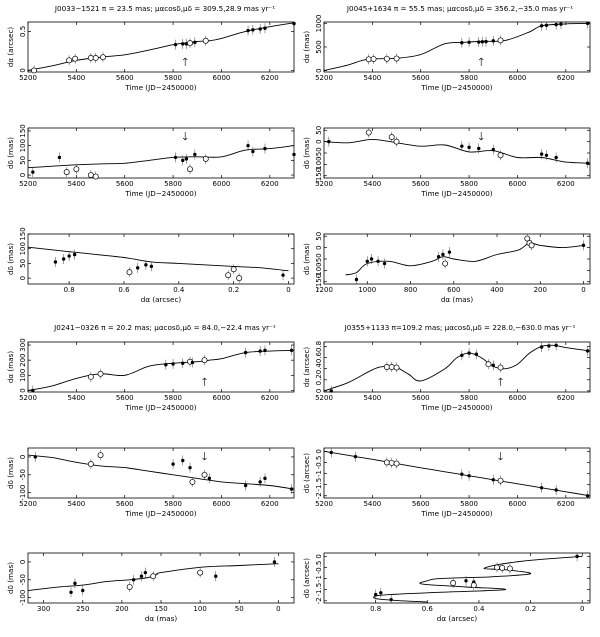 The width and height of the screenshot is (600, 637). Describe the element at coordinates (23, 375) in the screenshot. I see `y-tick-label: 100` at that location.